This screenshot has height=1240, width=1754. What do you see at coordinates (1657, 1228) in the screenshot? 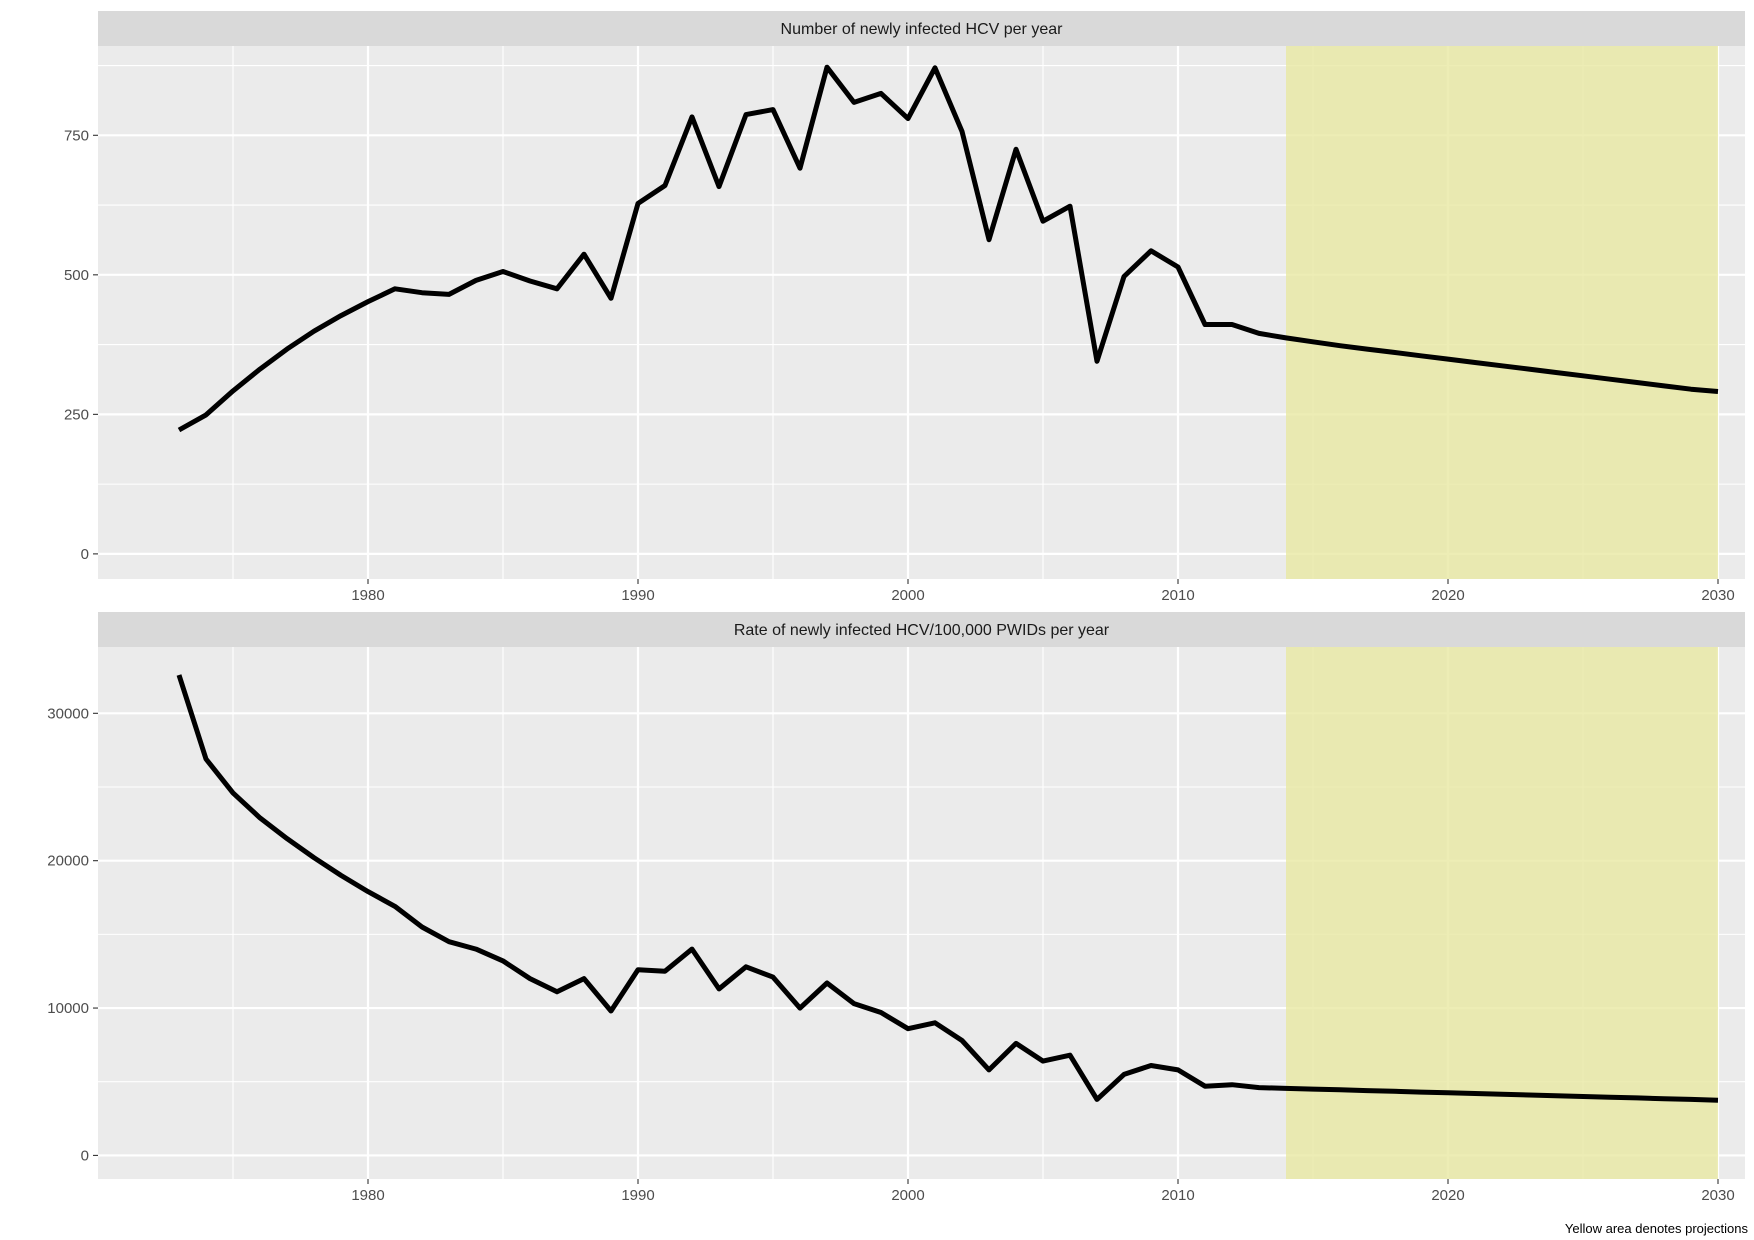
I see `chart-caption: Yellow area denotes projections` at bounding box center [1657, 1228].